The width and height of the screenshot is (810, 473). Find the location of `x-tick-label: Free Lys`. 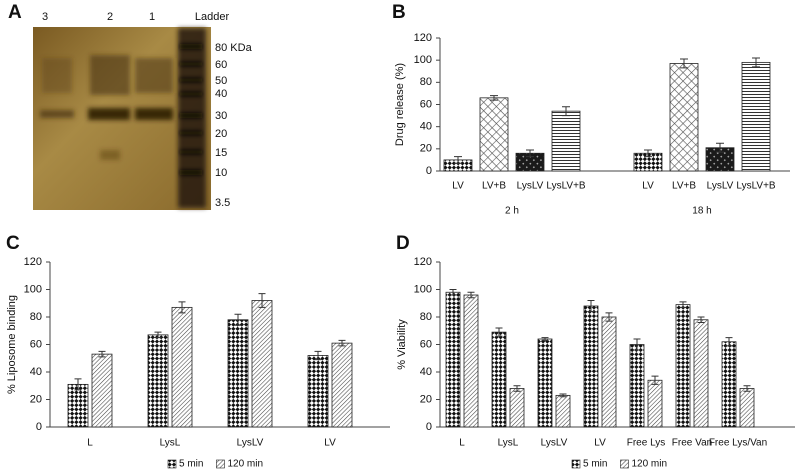

x-tick-label: Free Lys is located at coordinates (646, 443).